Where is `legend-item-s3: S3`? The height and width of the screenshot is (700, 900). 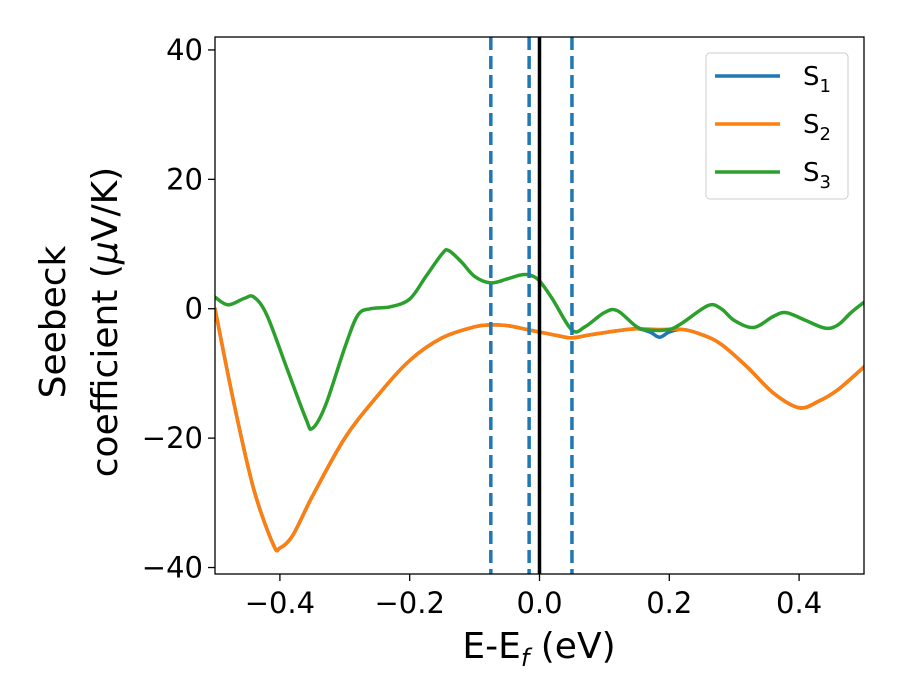
legend-item-s3: S3 is located at coordinates (773, 175).